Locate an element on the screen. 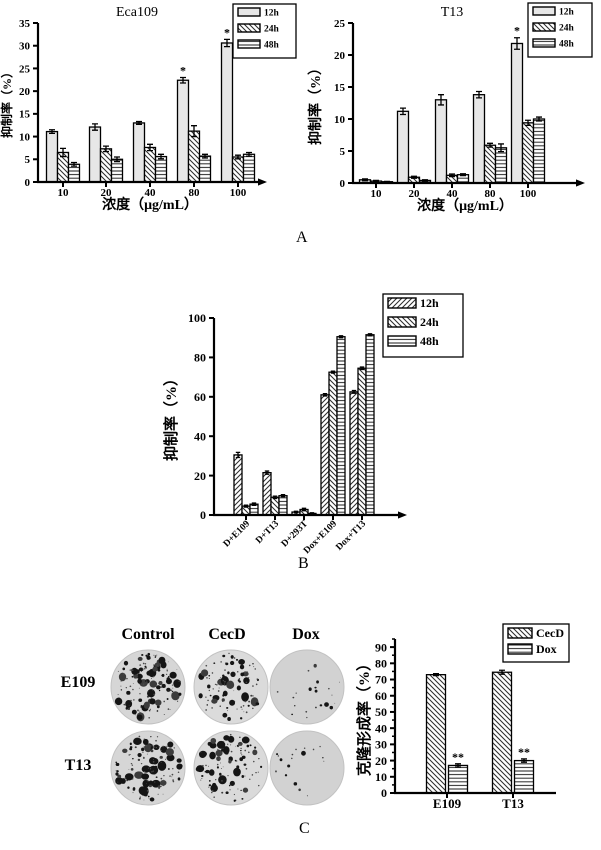 The image size is (601, 850). colony-dish-t13-cecd is located at coordinates (231, 768).